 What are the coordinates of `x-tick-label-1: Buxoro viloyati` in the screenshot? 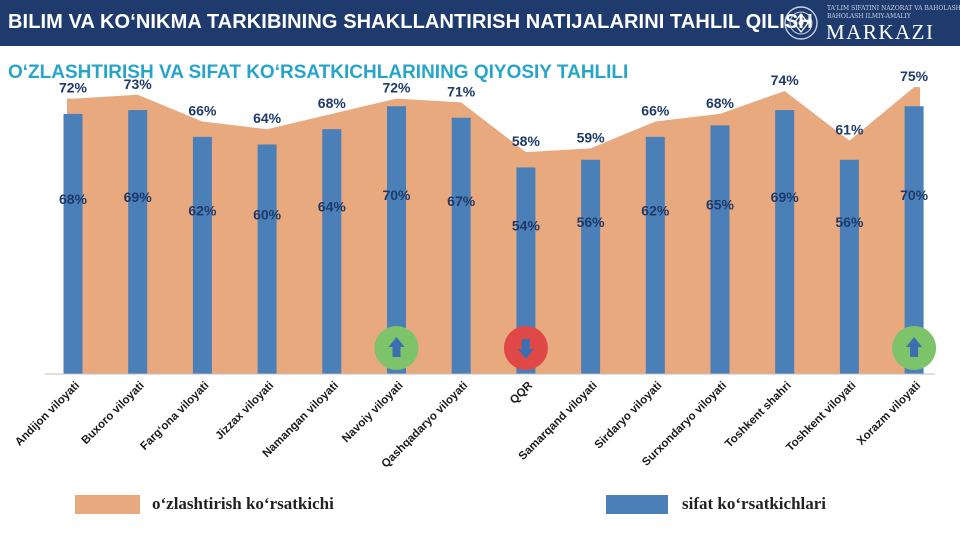 It's located at (113, 413).